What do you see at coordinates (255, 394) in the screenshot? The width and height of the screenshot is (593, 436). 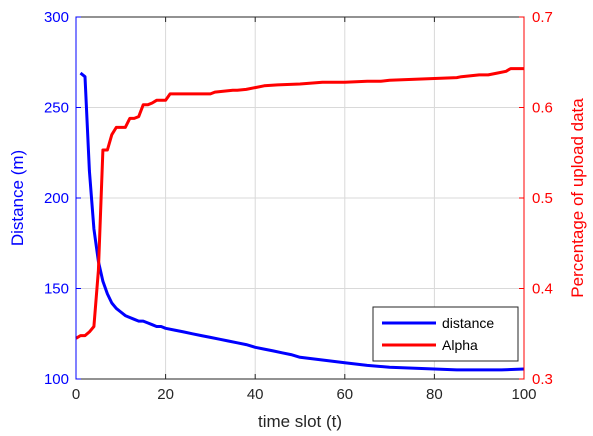 I see `x-tick-label: 40` at bounding box center [255, 394].